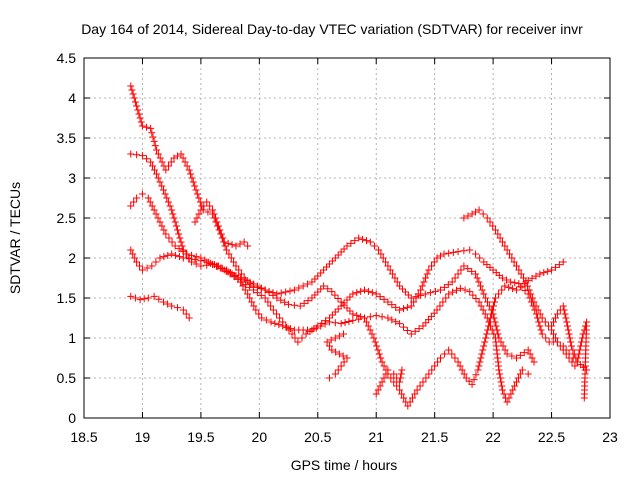 The height and width of the screenshot is (480, 640). I want to click on x-tick-label: 18.5, so click(83, 437).